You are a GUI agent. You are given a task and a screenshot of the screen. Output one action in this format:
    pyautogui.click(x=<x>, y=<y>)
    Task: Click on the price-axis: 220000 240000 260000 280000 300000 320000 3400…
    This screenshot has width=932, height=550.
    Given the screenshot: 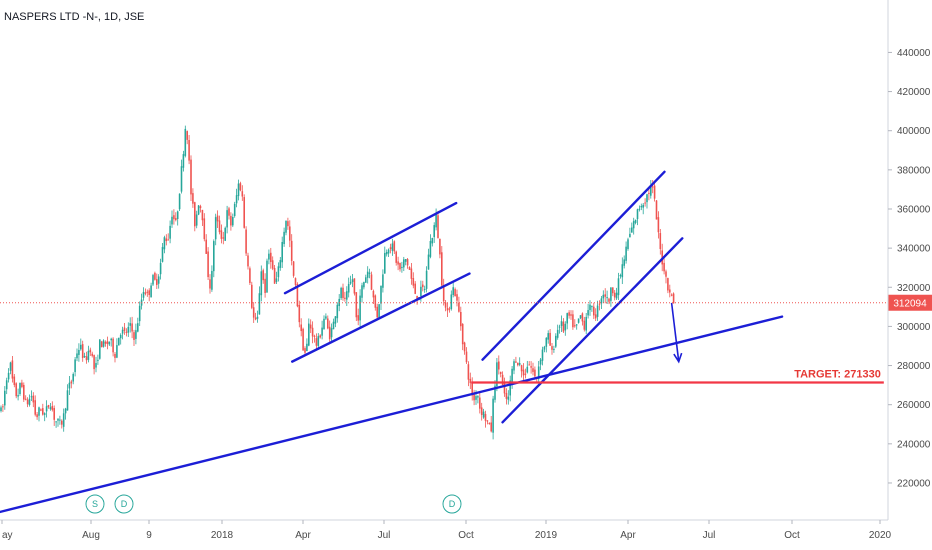 What is the action you would take?
    pyautogui.click(x=909, y=269)
    